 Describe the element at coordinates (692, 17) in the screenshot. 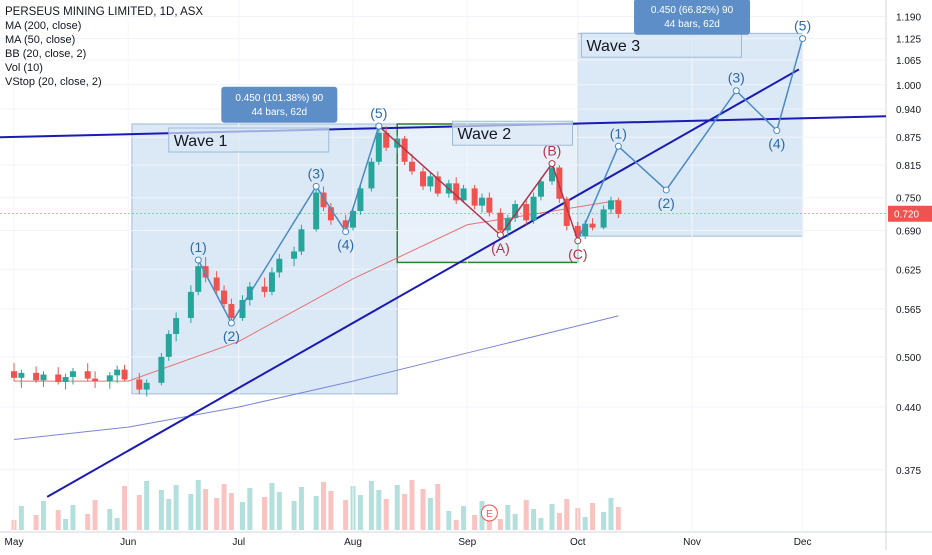

I see `measure-tooltip` at that location.